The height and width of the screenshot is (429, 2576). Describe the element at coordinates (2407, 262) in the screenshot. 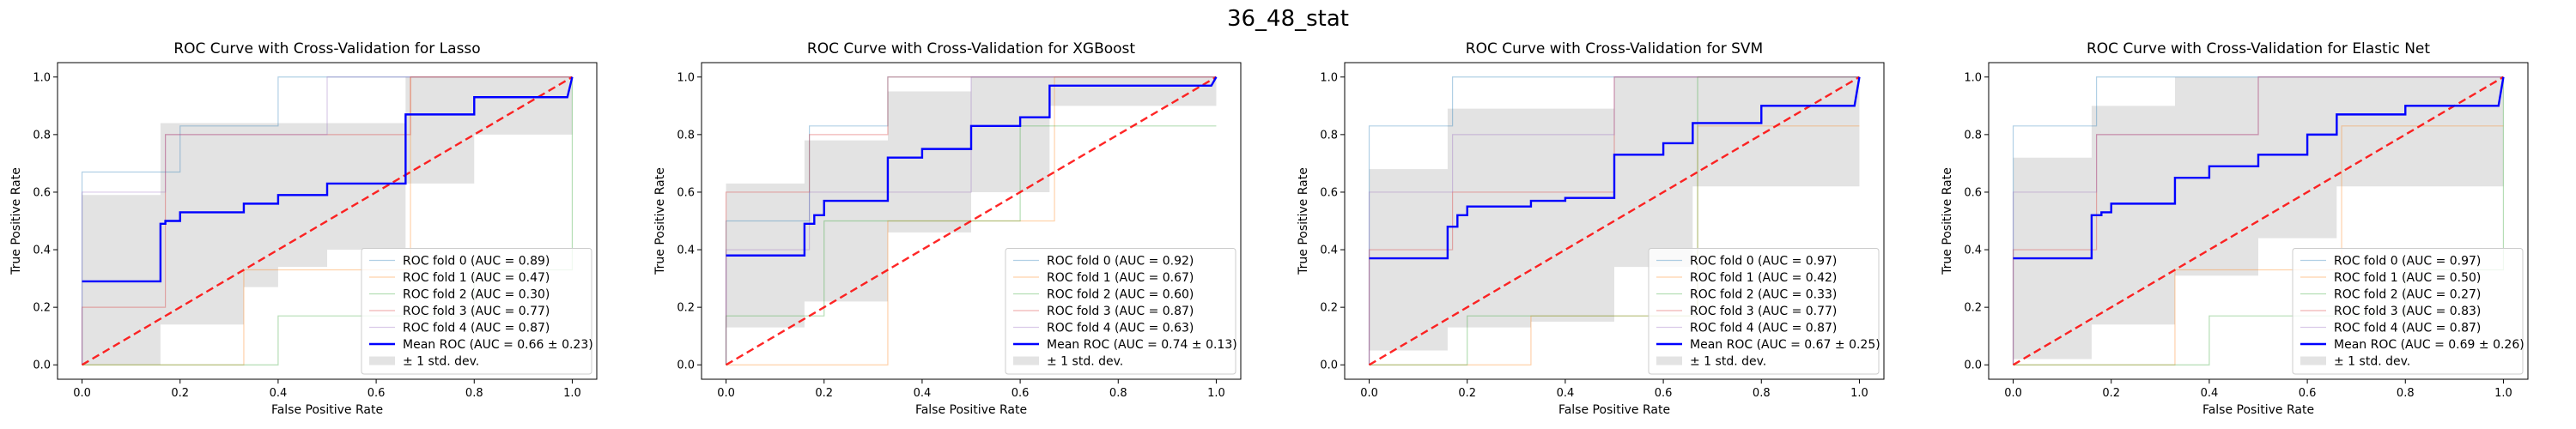

I see `legend-label: ROC fold 0 (AUC = 0.97)` at that location.